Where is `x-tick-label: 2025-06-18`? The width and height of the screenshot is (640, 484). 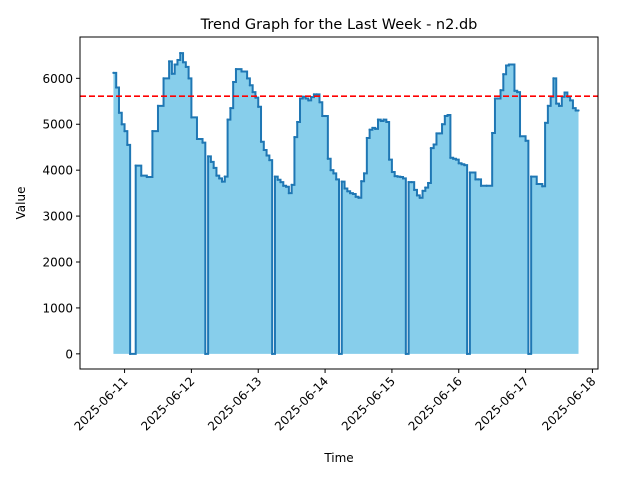
x-tick-label: 2025-06-18 is located at coordinates (568, 403).